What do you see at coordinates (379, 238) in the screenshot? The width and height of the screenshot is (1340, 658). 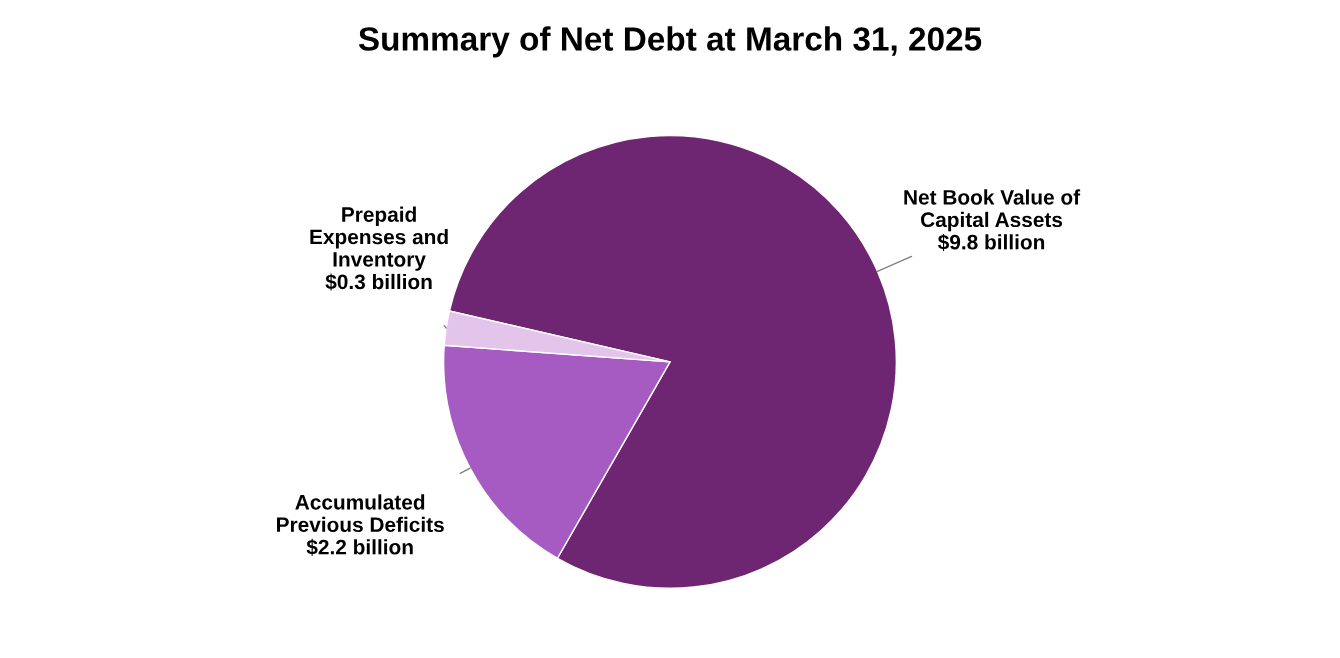 I see `slice-label: Prepaid Expenses and Inventory` at bounding box center [379, 238].